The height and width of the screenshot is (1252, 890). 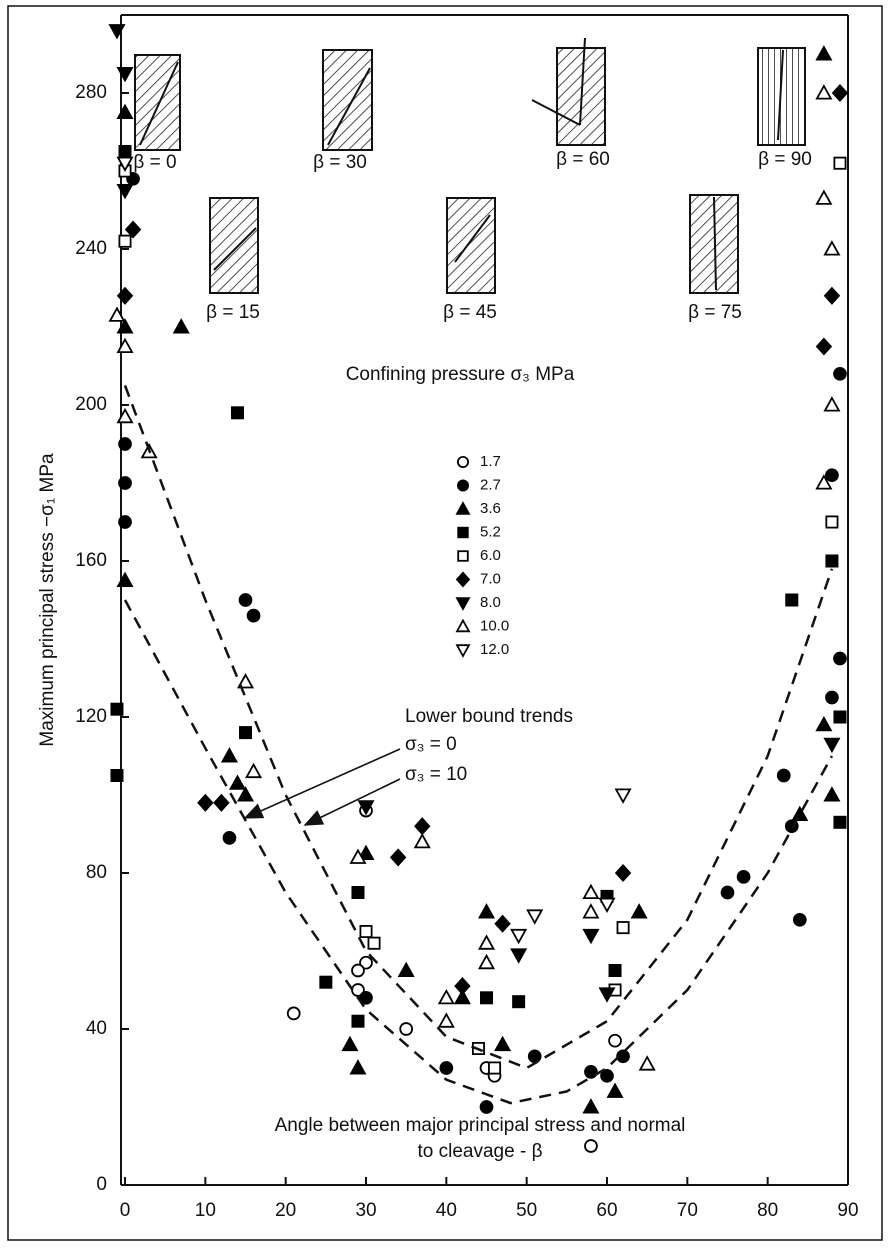 I want to click on legend-label: 6.0, so click(x=490, y=555).